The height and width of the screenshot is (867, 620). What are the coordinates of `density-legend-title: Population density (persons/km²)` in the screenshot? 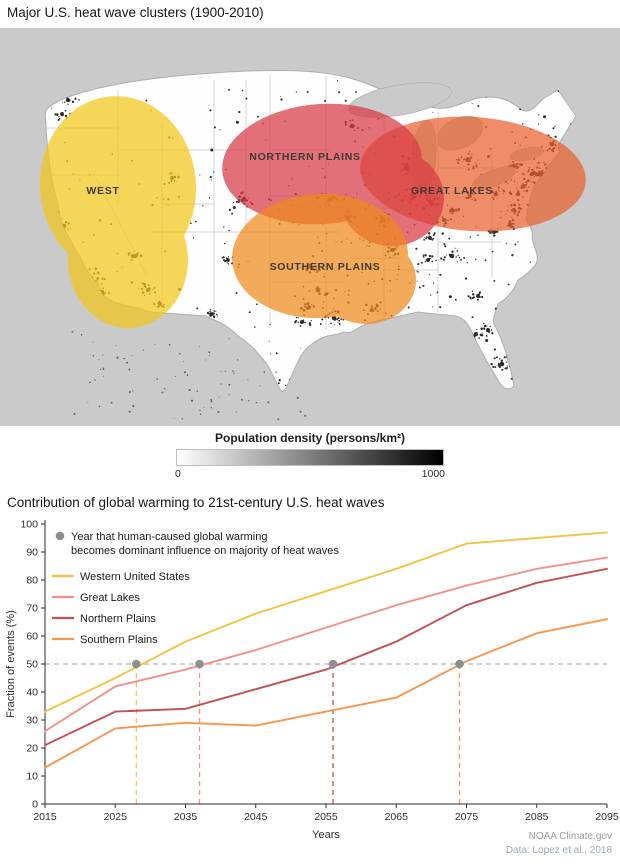 It's located at (310, 438).